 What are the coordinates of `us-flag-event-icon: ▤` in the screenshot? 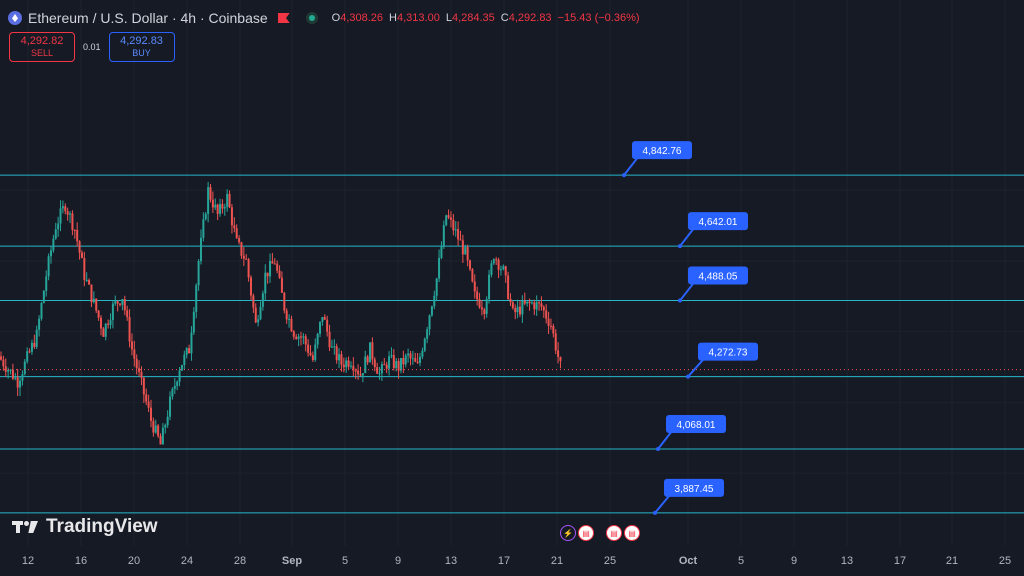 It's located at (586, 533).